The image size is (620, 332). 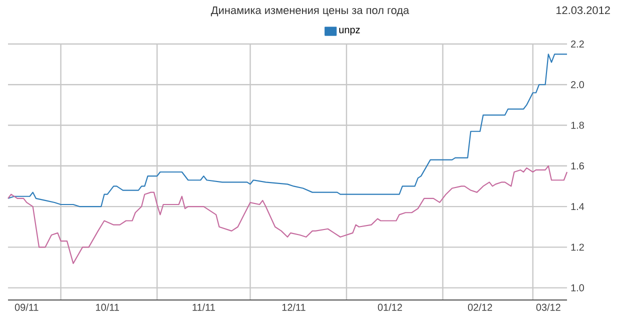 I want to click on x-tick-label: 10/11, so click(x=107, y=307).